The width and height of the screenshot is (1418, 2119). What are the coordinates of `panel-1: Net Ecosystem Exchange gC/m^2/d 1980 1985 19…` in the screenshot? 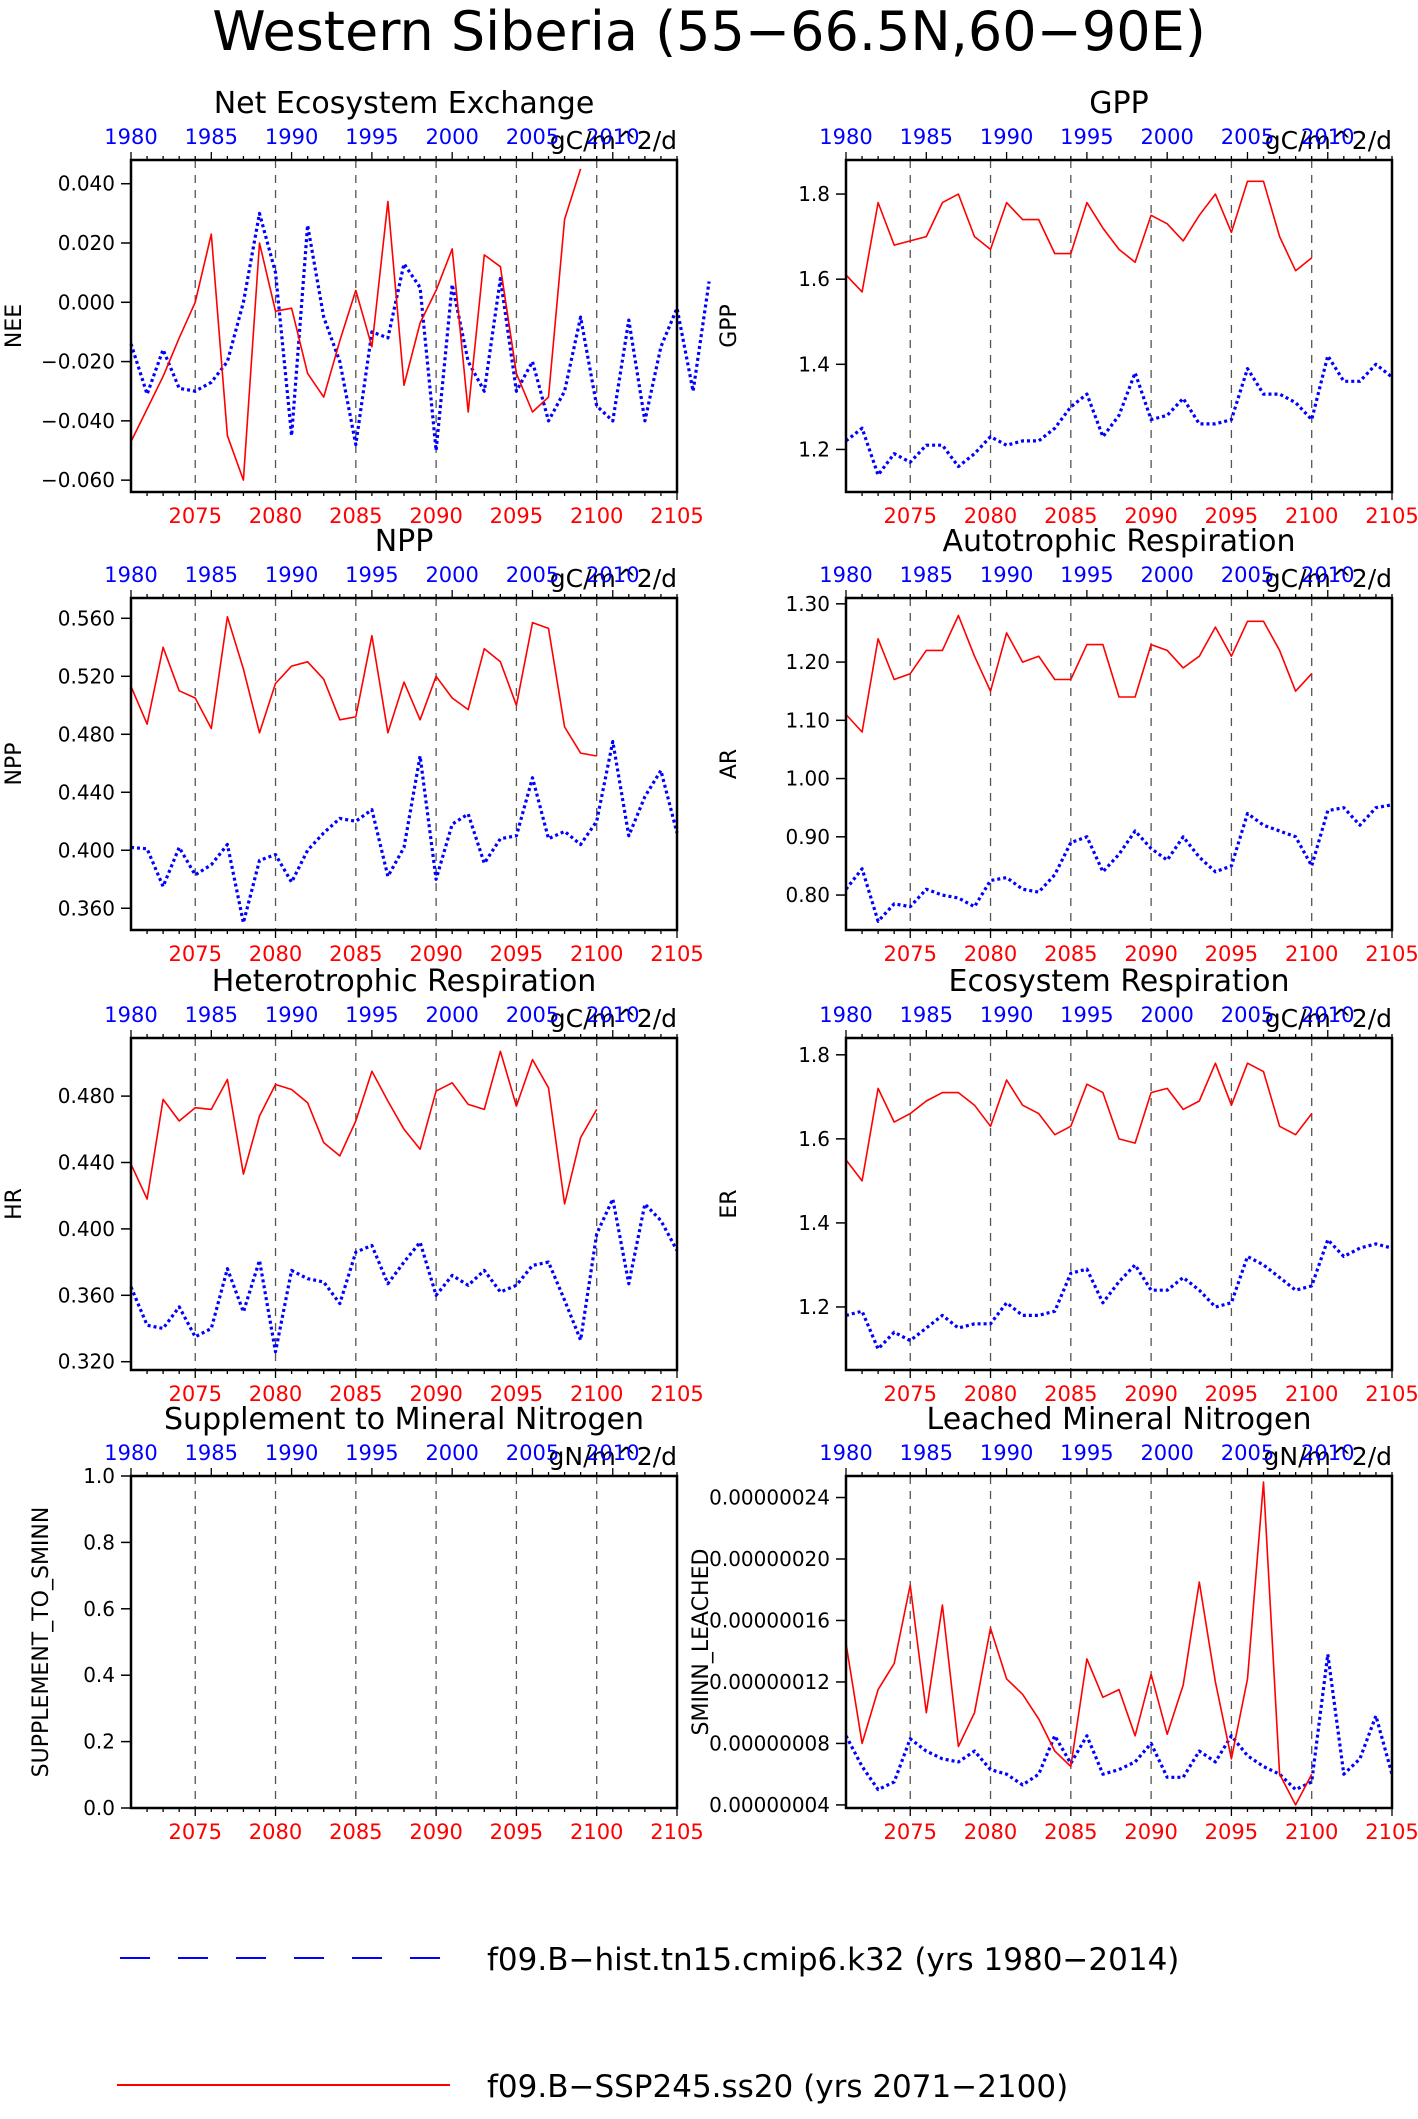 It's located at (356, 307).